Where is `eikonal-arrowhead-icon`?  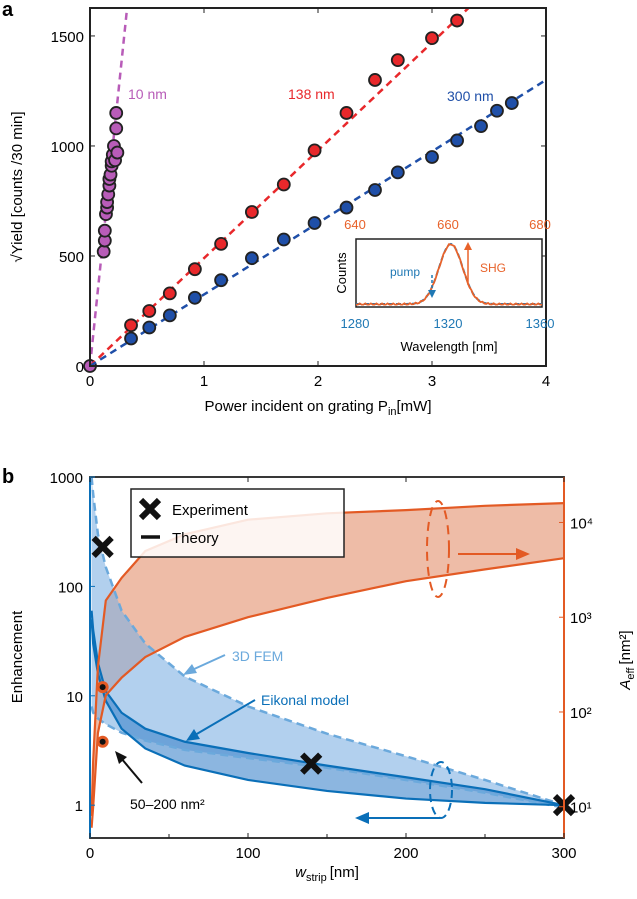 eikonal-arrowhead-icon is located at coordinates (193, 735).